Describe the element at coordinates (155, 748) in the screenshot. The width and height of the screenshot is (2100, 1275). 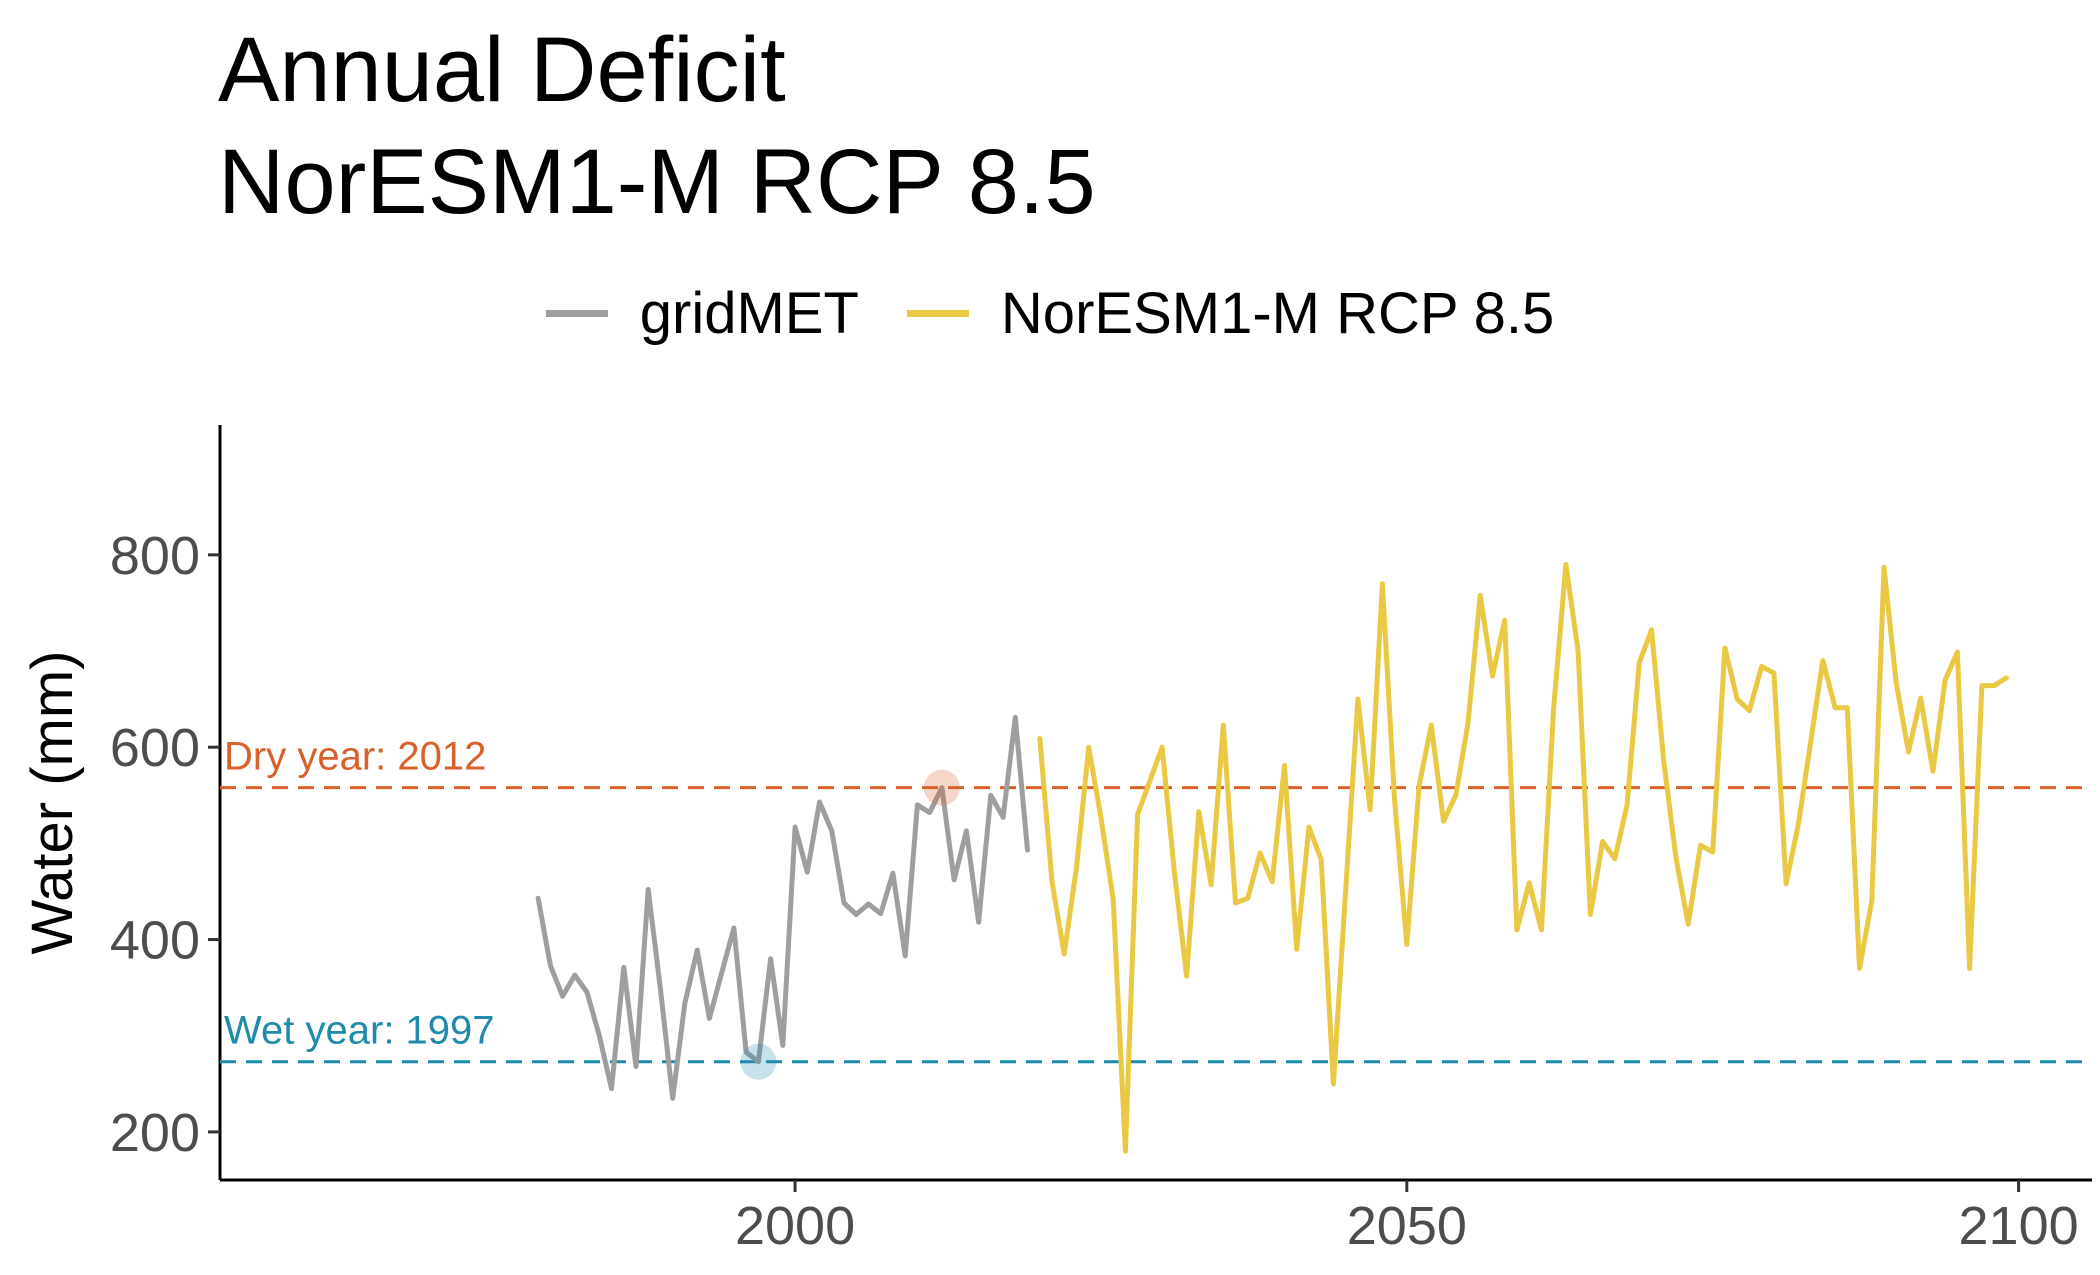
I see `y-tick-label-600: 600` at that location.